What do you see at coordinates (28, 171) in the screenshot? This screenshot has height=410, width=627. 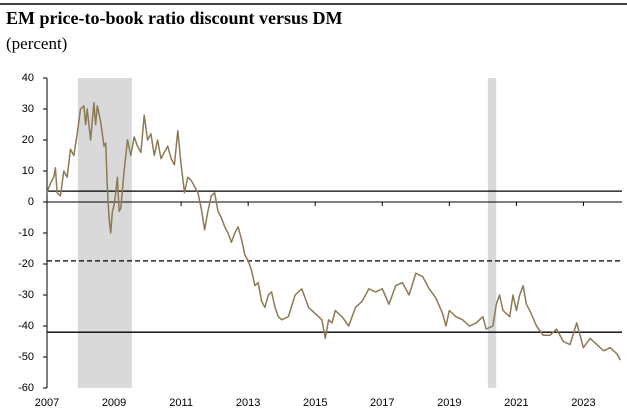 I see `y-tick-label: 10` at bounding box center [28, 171].